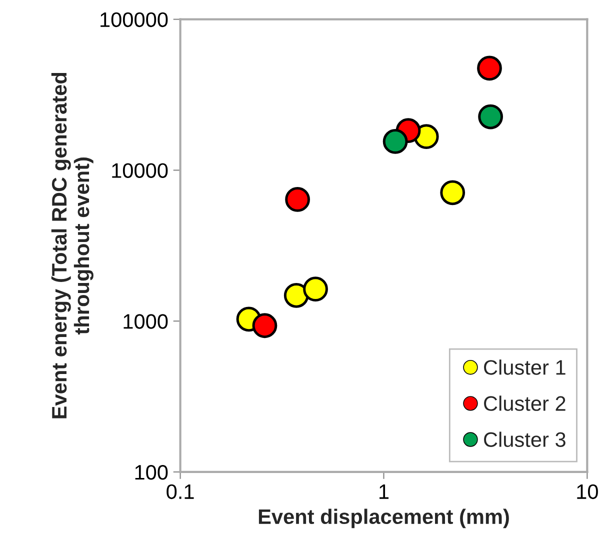  I want to click on y-tick-label: 100000, so click(134, 20).